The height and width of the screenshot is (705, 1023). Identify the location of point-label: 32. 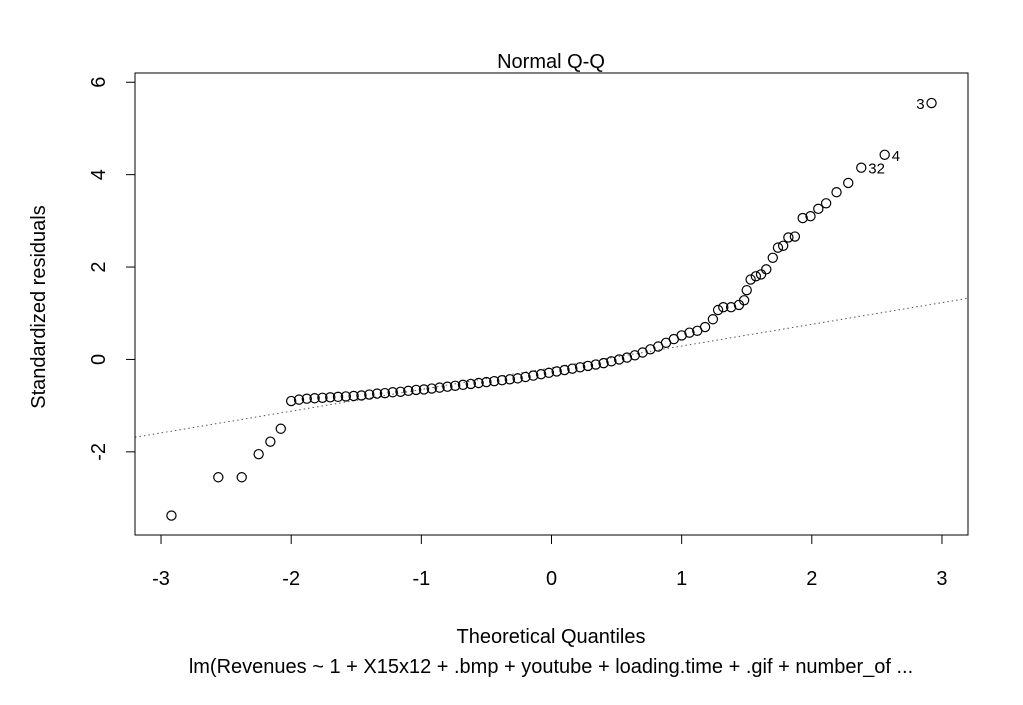
(876, 169).